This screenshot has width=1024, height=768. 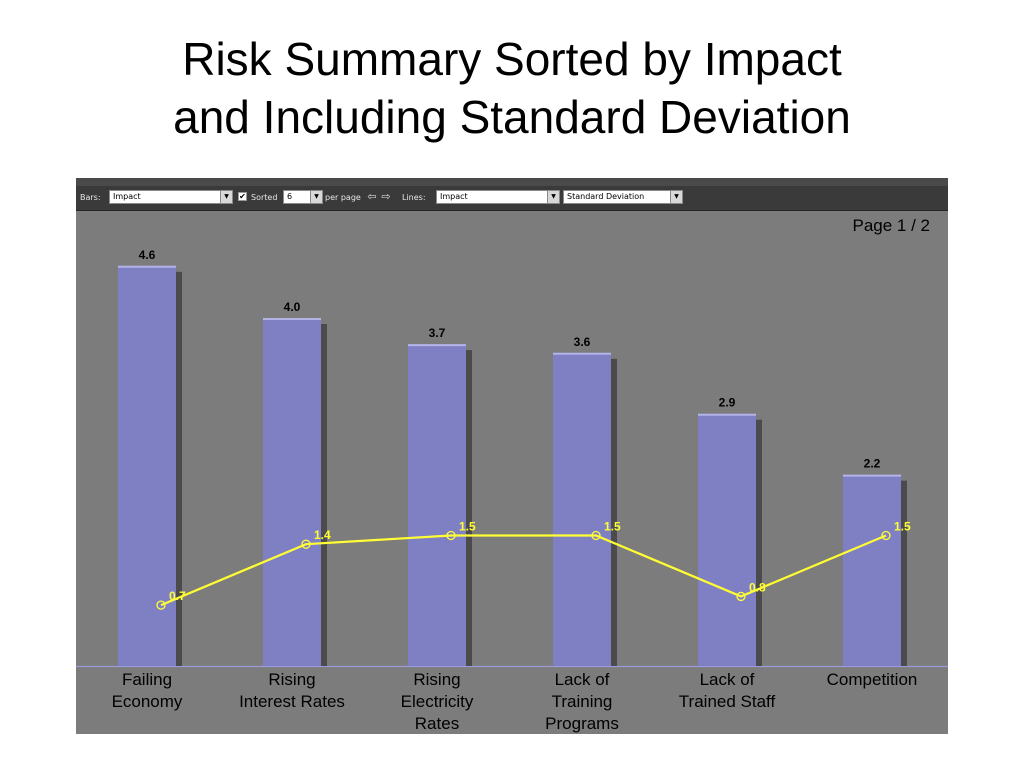 I want to click on category-label: Programs, so click(x=582, y=723).